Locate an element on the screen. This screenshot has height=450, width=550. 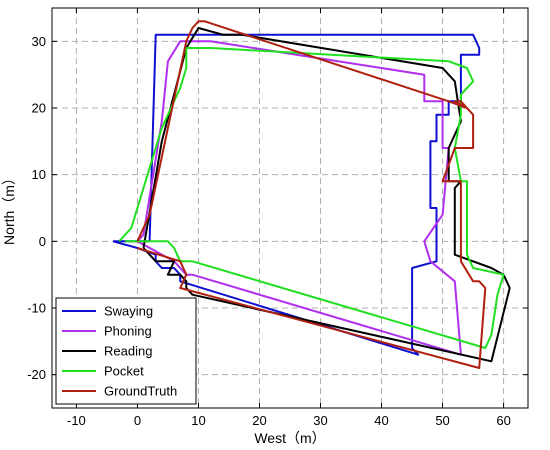
legend-label: Pocket is located at coordinates (124, 371).